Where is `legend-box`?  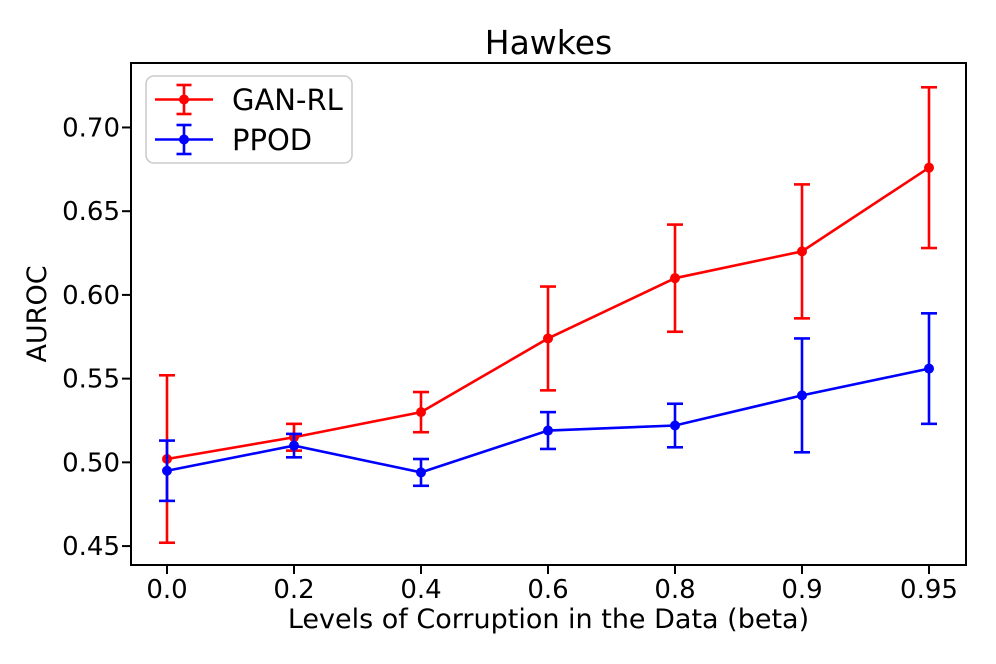
legend-box is located at coordinates (249, 119).